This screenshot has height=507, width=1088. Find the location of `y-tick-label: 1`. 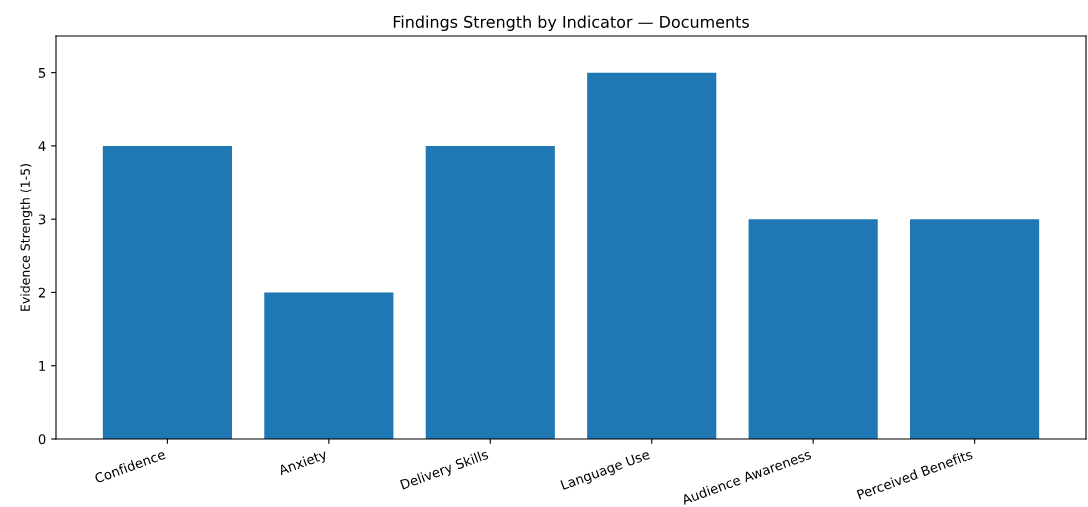

y-tick-label: 1 is located at coordinates (42, 366).